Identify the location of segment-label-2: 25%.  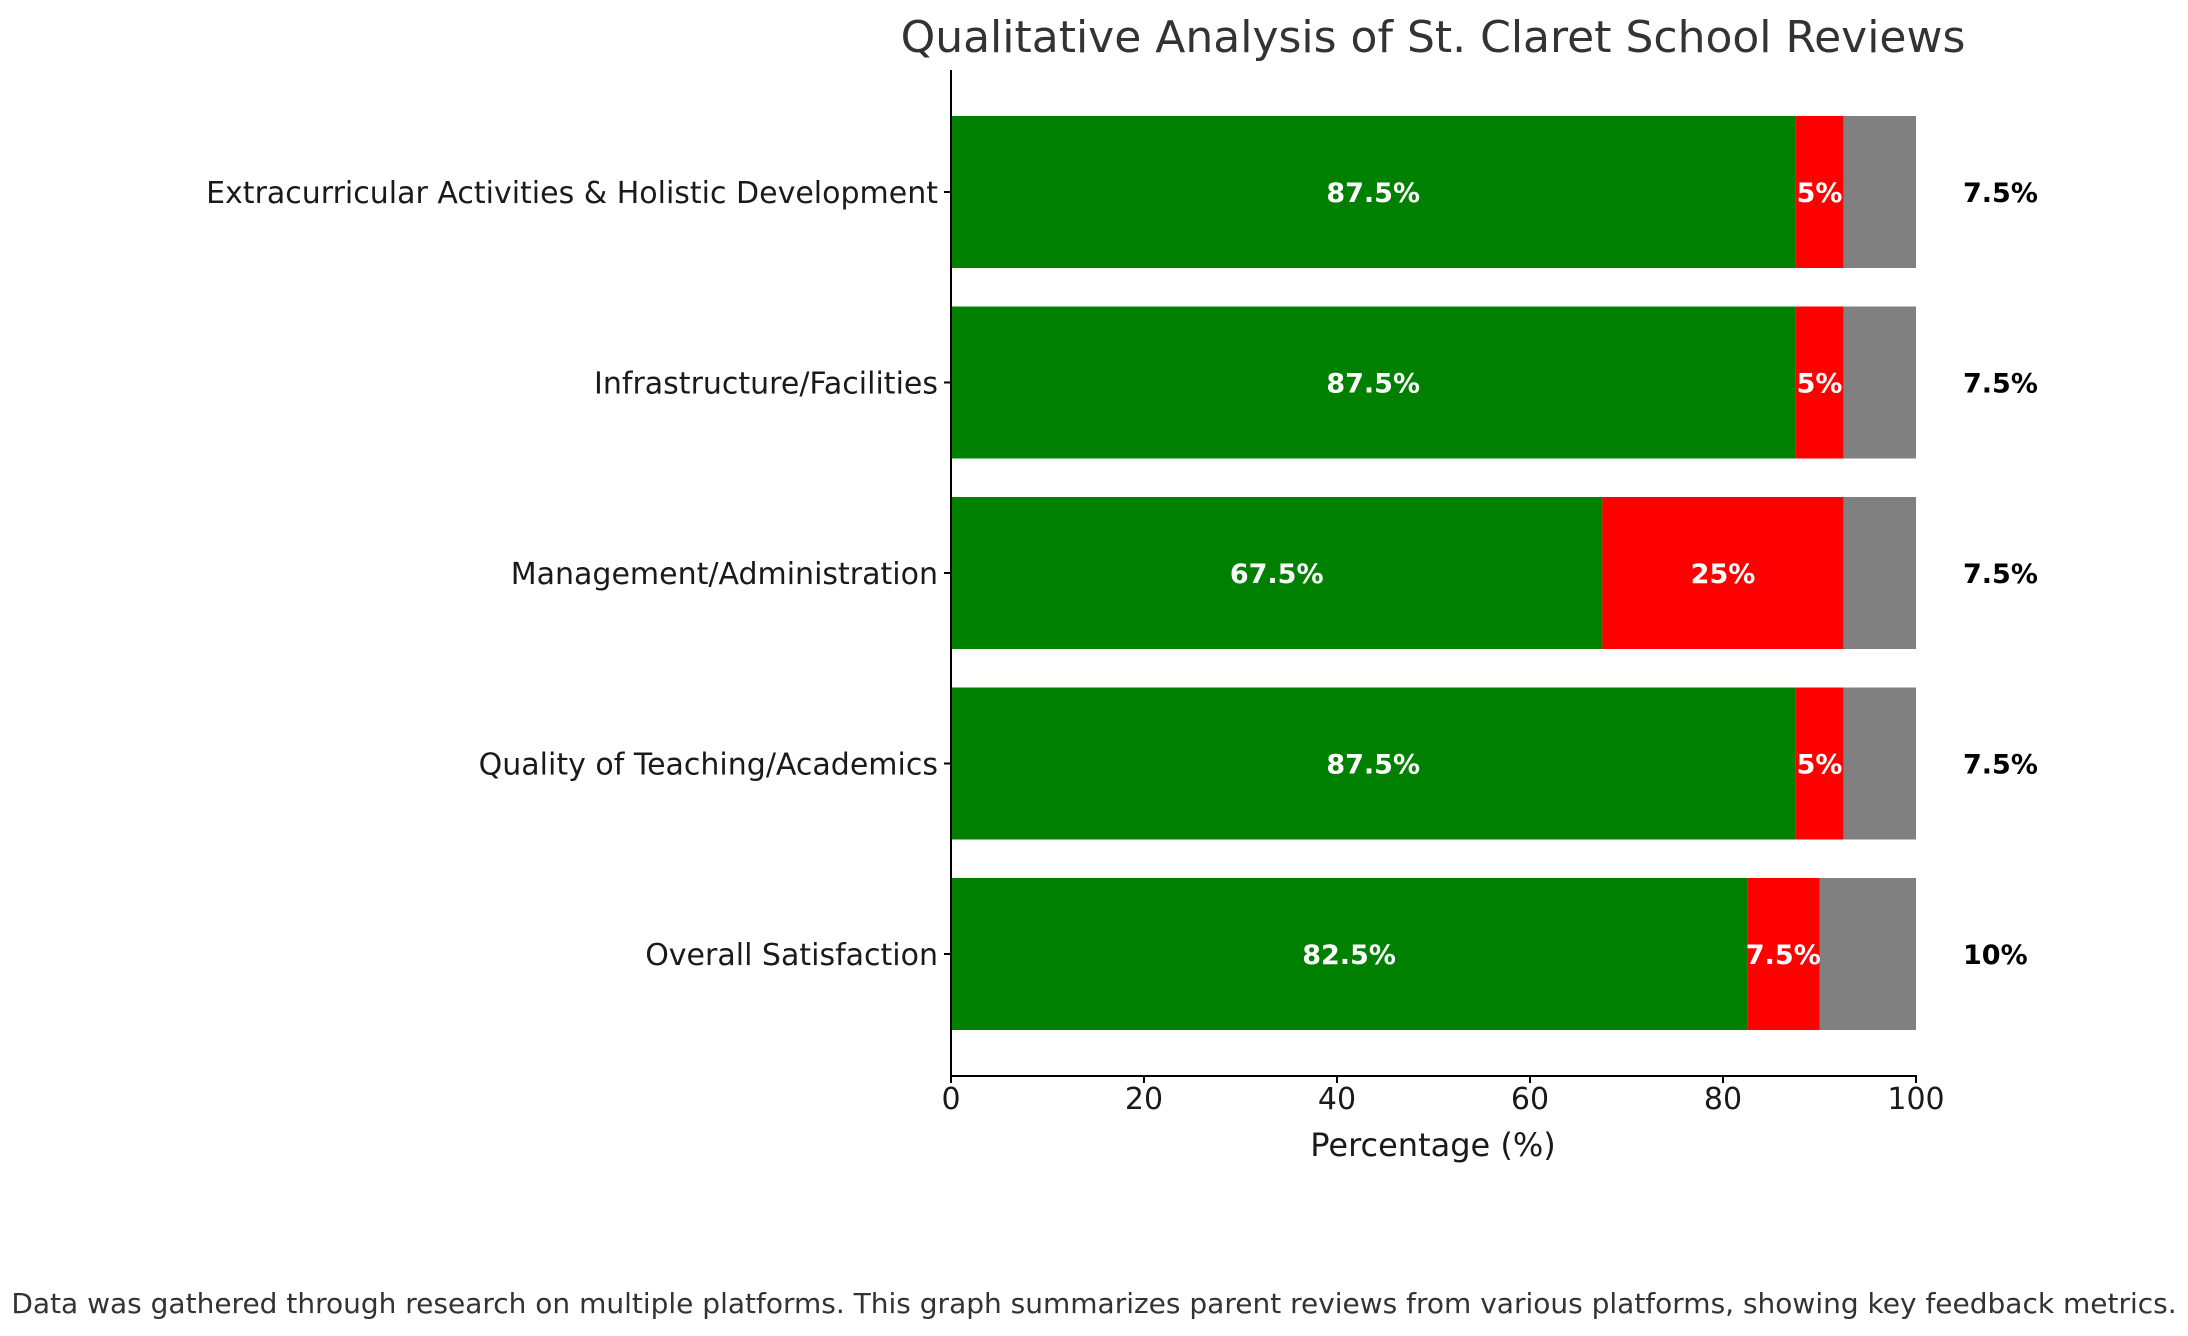
(1723, 574).